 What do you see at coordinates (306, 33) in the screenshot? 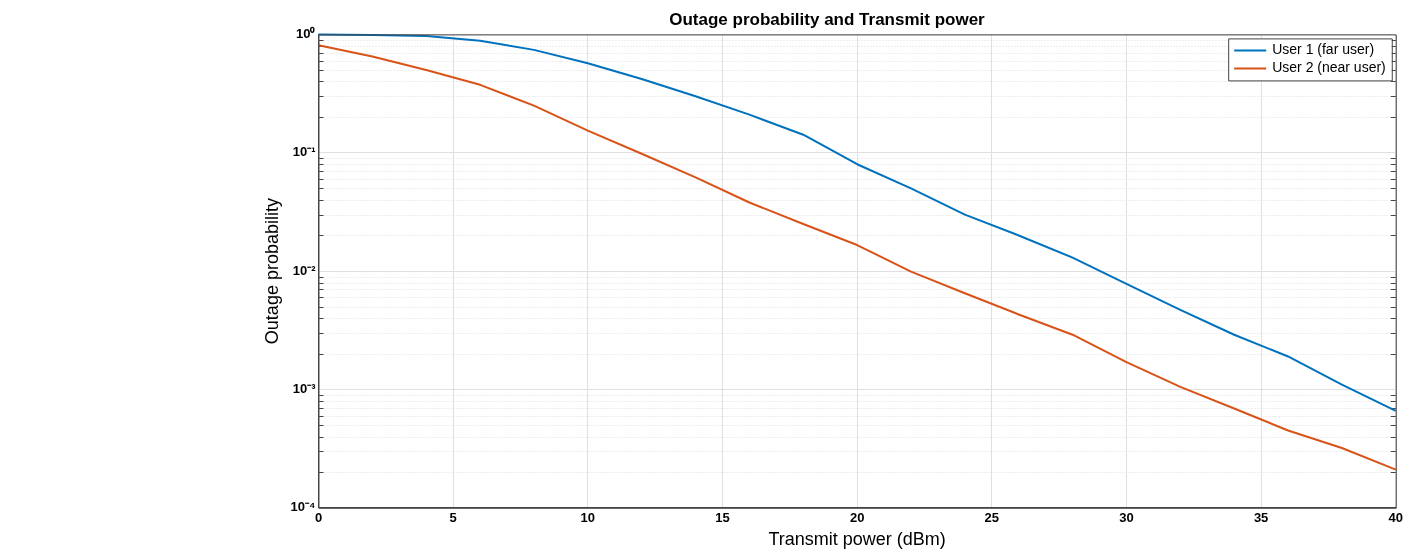
I see `y-tick-label: 10⁰` at bounding box center [306, 33].